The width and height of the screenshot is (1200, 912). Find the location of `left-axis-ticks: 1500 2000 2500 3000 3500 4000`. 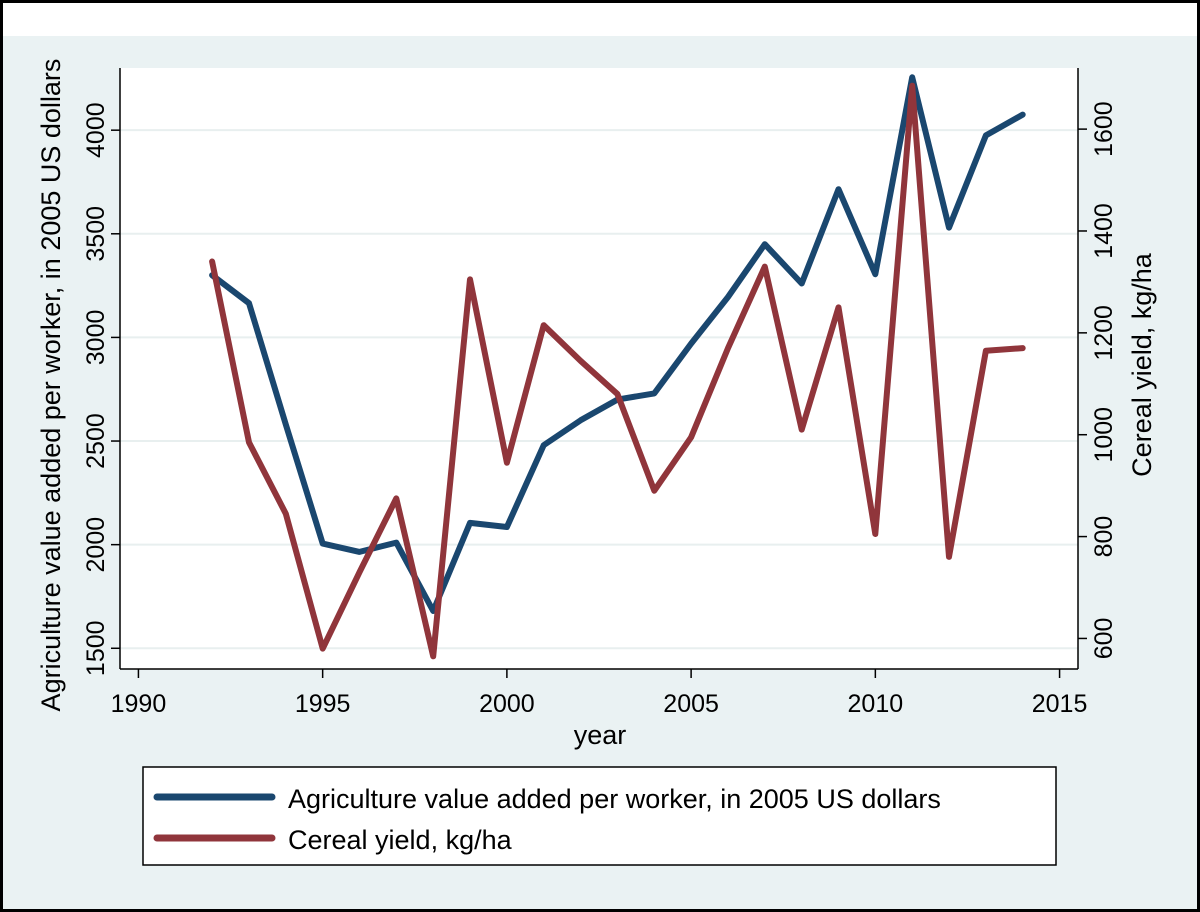

left-axis-ticks: 1500 2000 2500 3000 3500 4000 is located at coordinates (101, 389).